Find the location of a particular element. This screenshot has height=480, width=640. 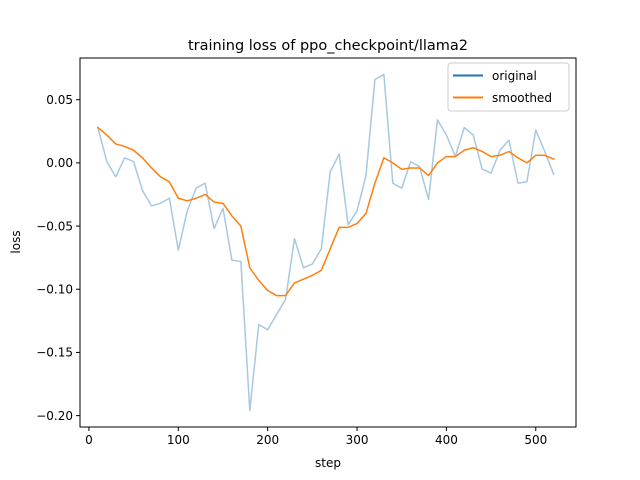

legend: original smoothed is located at coordinates (508, 87).